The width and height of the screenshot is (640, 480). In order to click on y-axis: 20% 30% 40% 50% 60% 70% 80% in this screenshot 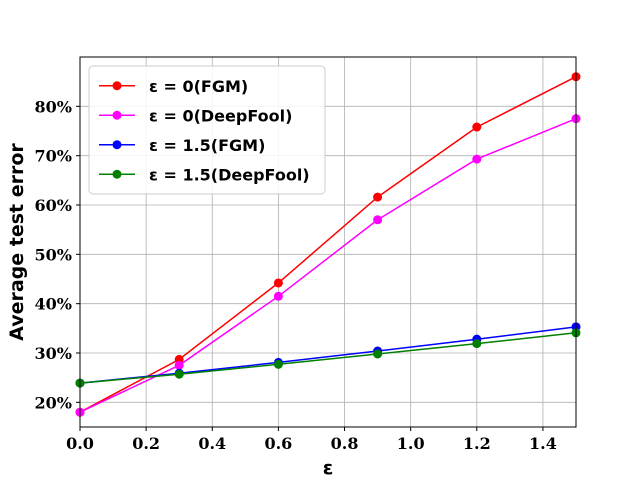, I will do `click(57, 254)`.